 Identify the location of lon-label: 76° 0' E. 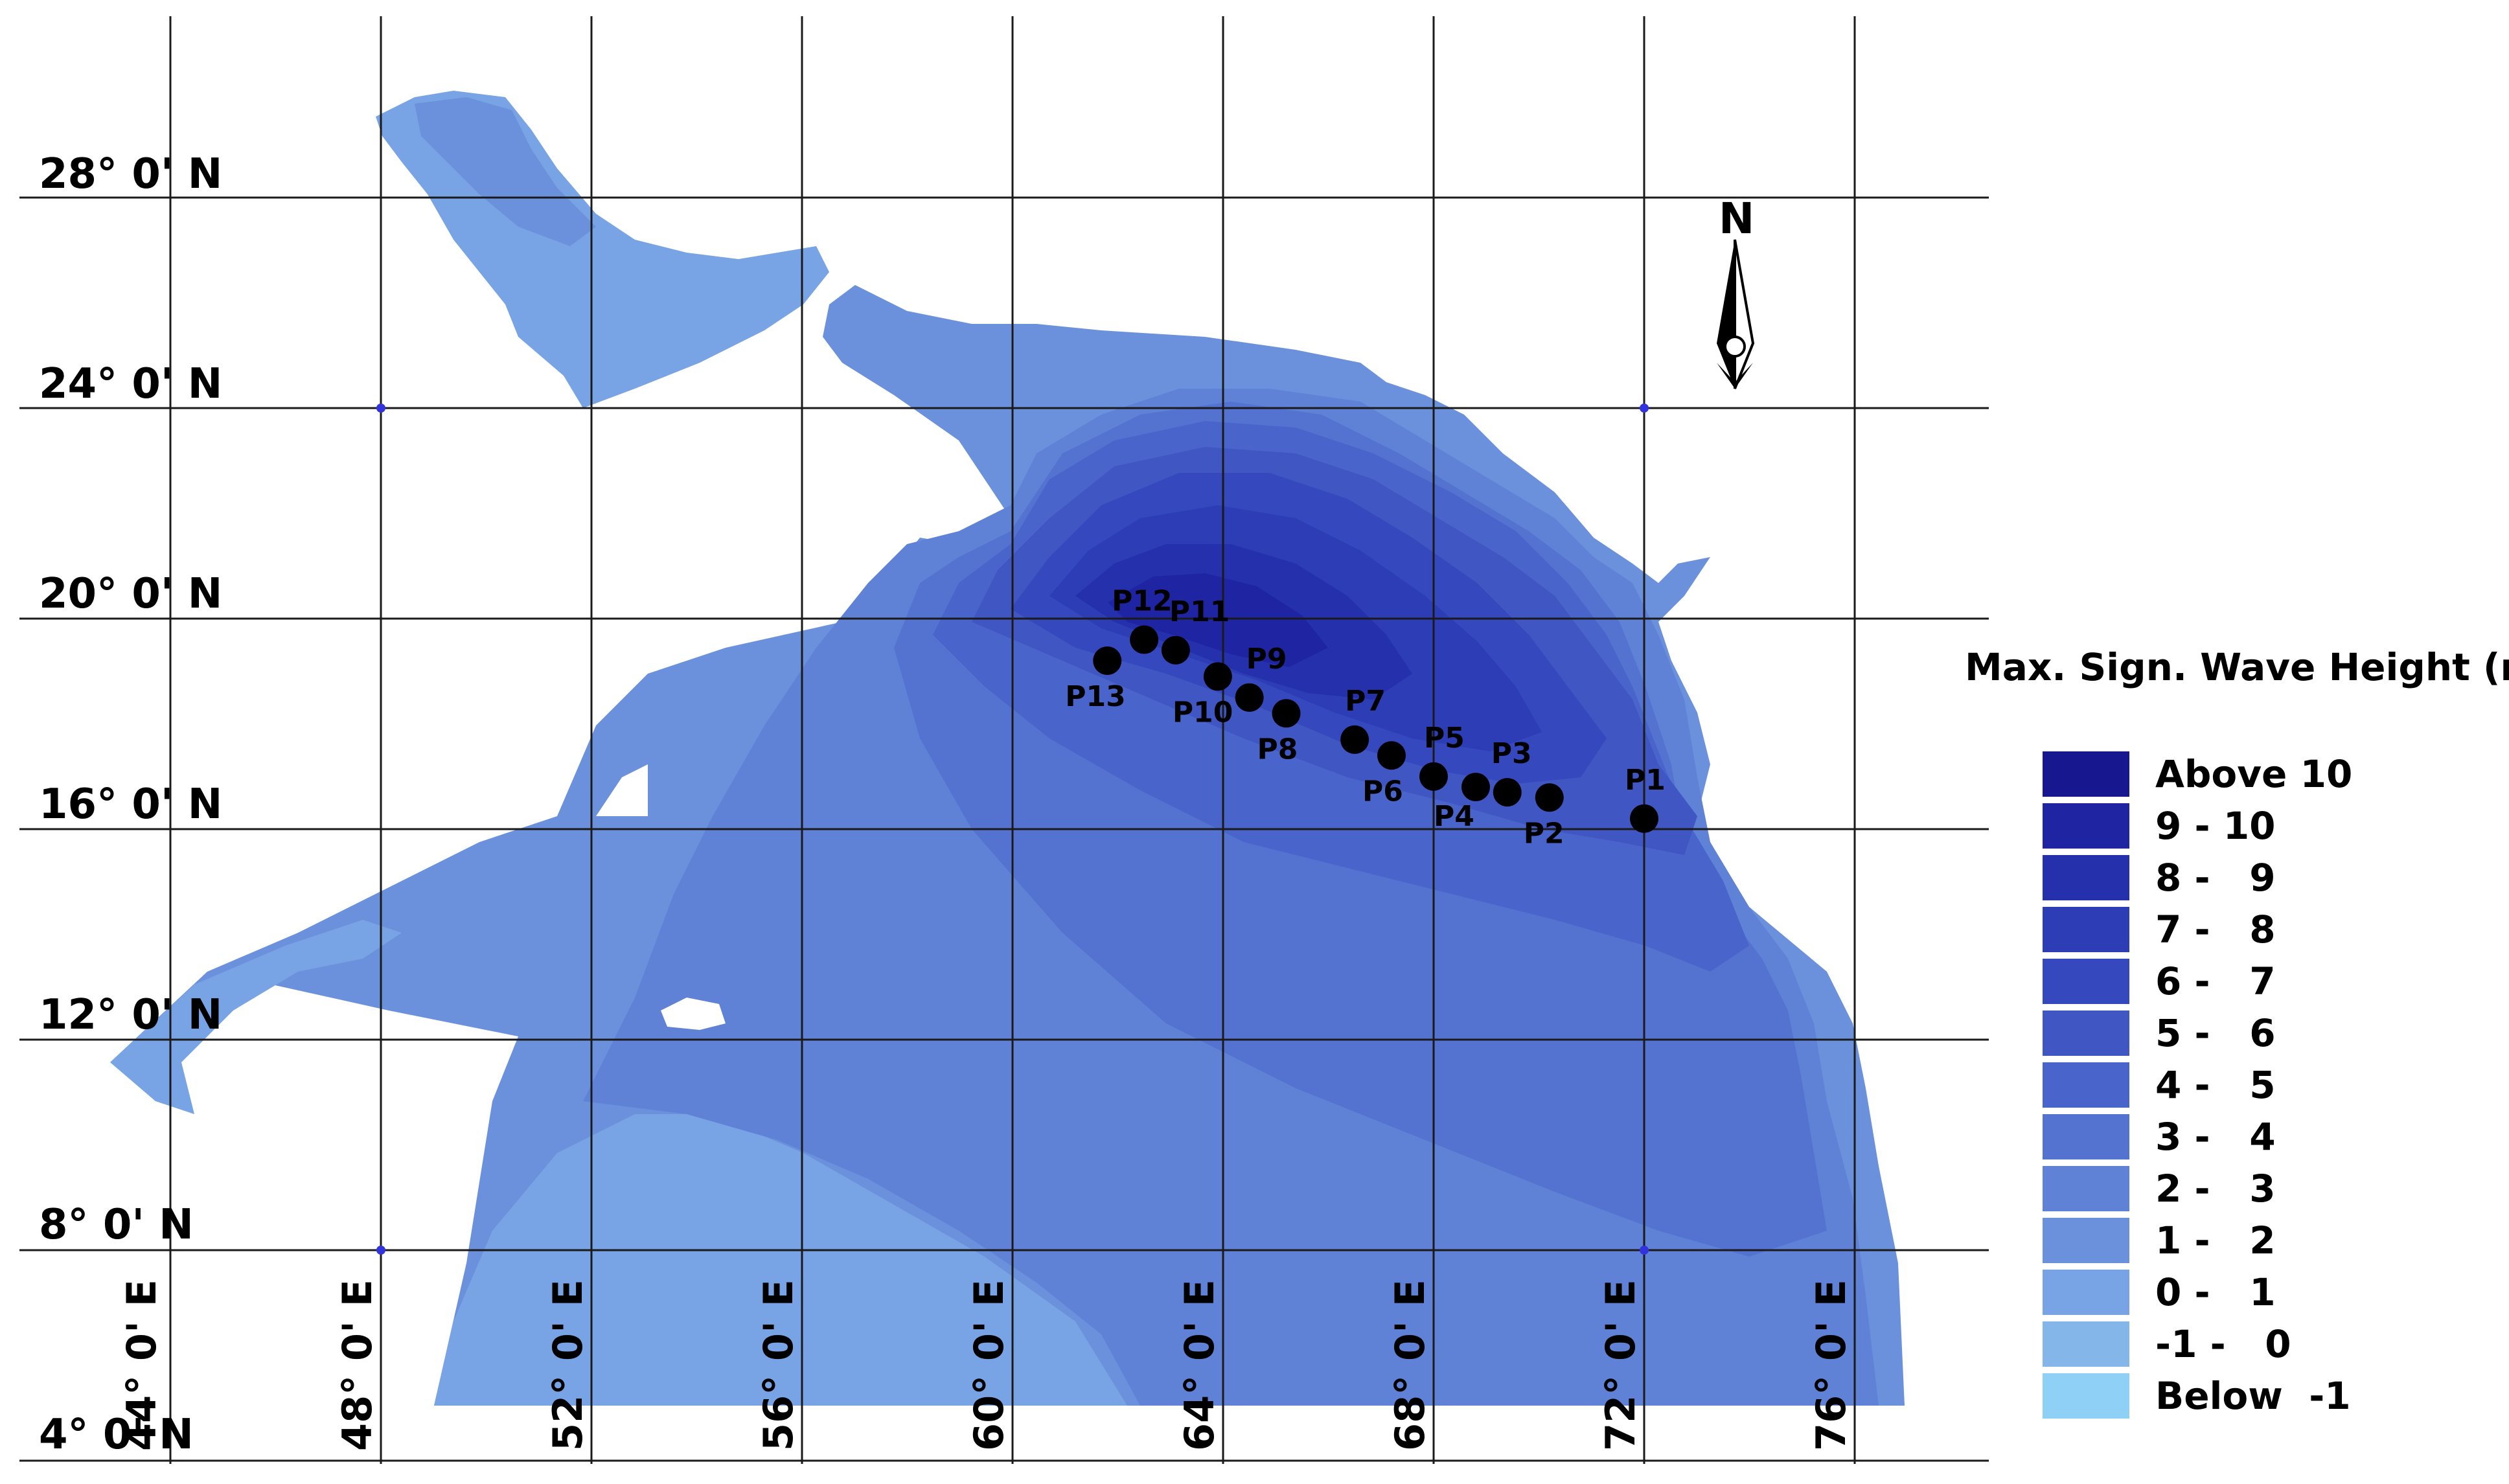
(1831, 1365).